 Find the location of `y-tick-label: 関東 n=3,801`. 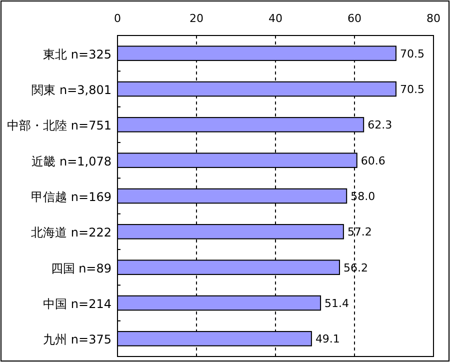

y-tick-label: 関東 n=3,801 is located at coordinates (72, 90).